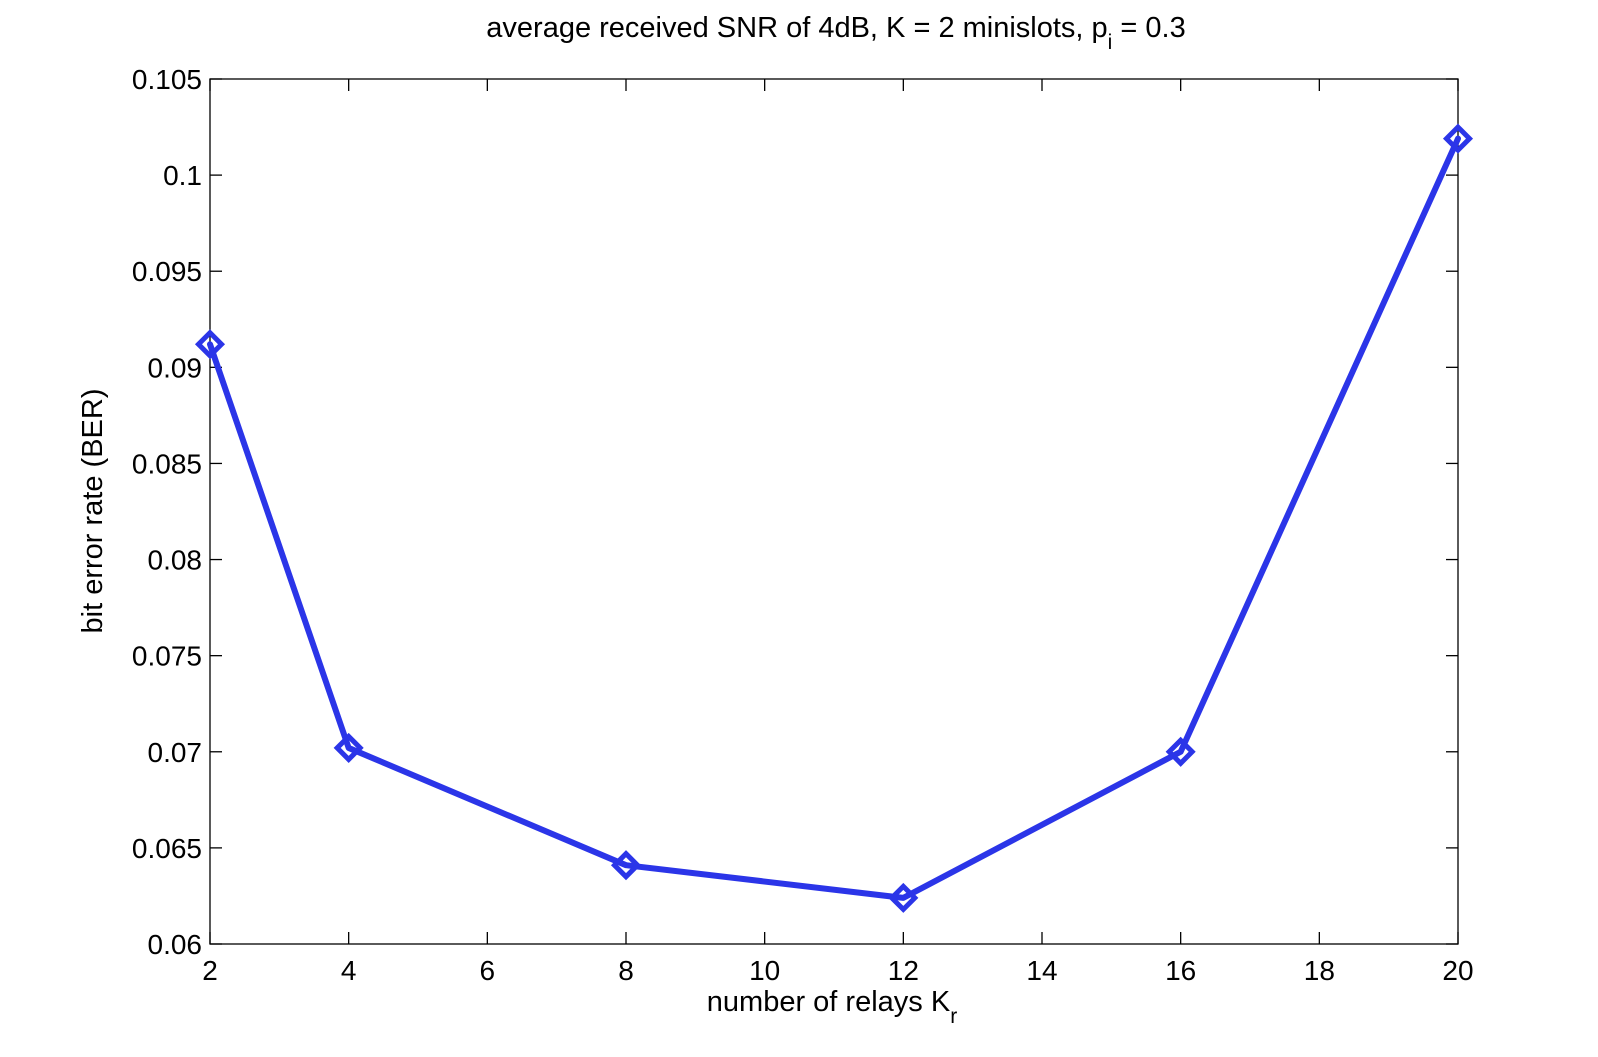 This screenshot has width=1598, height=1057. What do you see at coordinates (829, 1002) in the screenshot?
I see `x-axis-title-main: number of relays K` at bounding box center [829, 1002].